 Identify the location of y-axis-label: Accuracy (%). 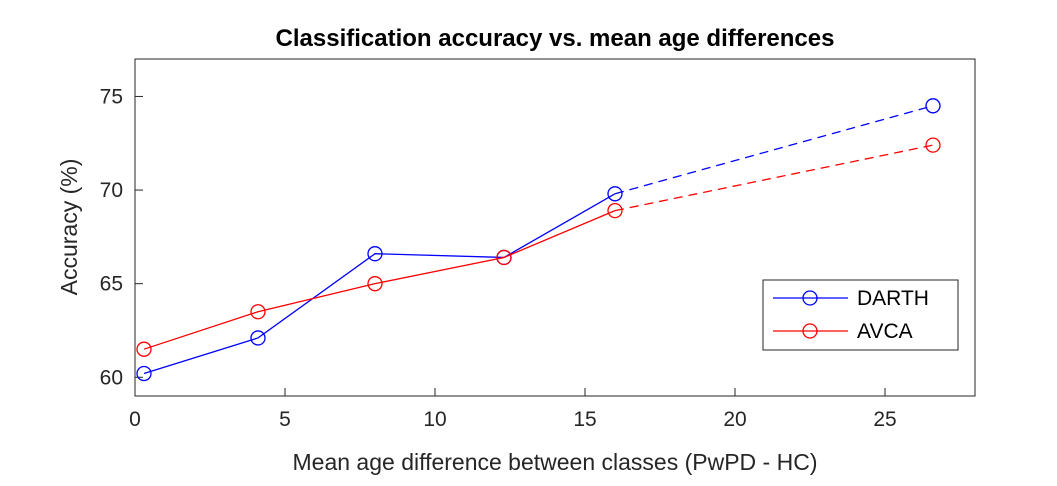
(69, 227).